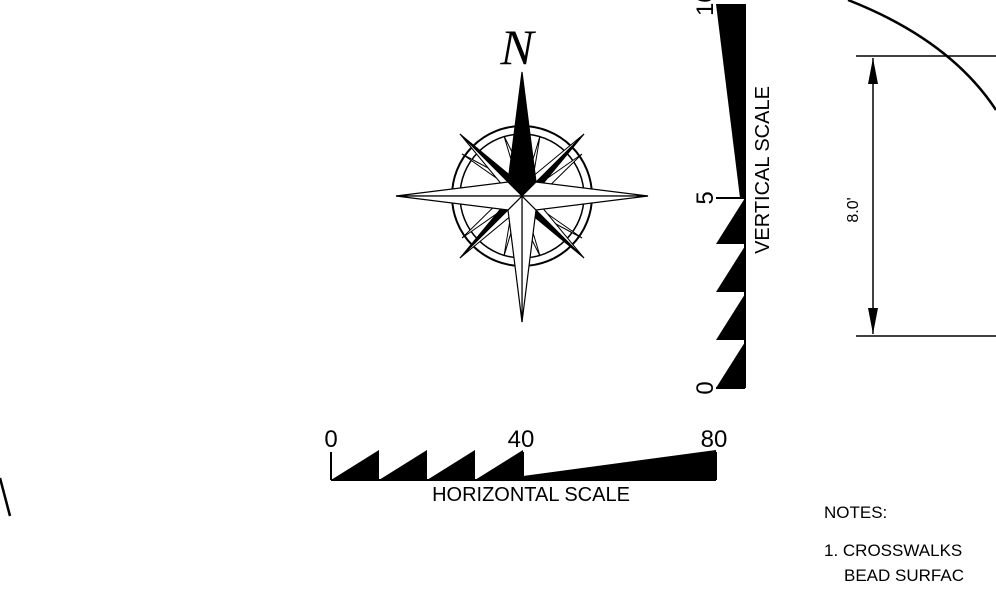  What do you see at coordinates (904, 575) in the screenshot?
I see `notes-item-1-line-2: BEAD SURFAC` at bounding box center [904, 575].